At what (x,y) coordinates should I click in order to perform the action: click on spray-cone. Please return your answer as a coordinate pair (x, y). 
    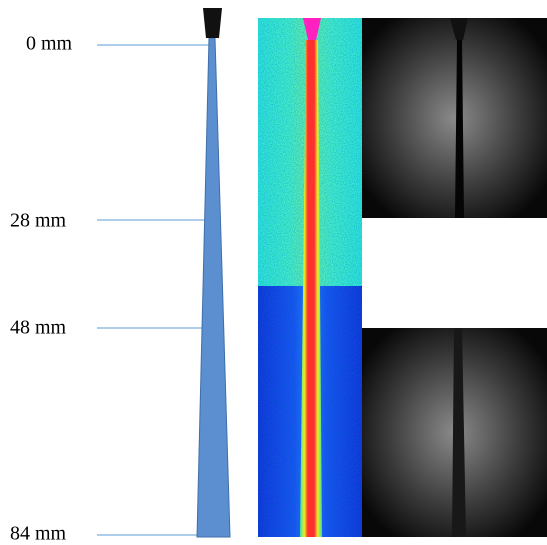
    Looking at the image, I should click on (213, 287).